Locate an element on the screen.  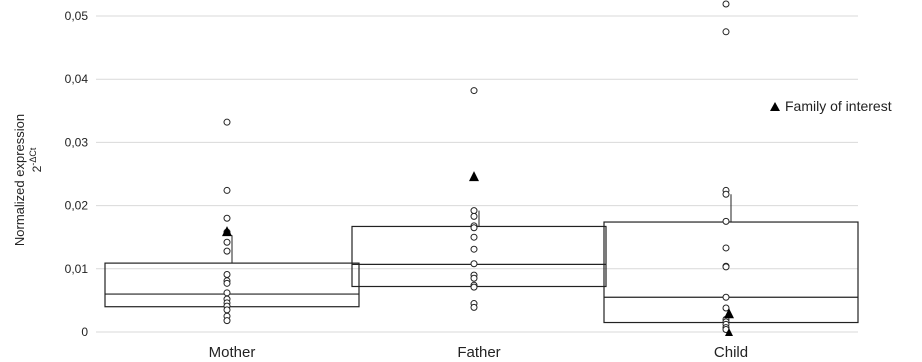
x-category-label: Mother is located at coordinates (232, 352).